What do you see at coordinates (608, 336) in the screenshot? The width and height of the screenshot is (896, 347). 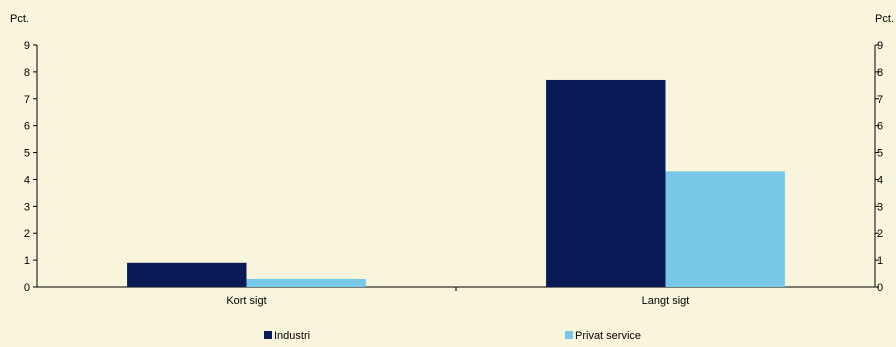 I see `legend-label: Privat service` at bounding box center [608, 336].